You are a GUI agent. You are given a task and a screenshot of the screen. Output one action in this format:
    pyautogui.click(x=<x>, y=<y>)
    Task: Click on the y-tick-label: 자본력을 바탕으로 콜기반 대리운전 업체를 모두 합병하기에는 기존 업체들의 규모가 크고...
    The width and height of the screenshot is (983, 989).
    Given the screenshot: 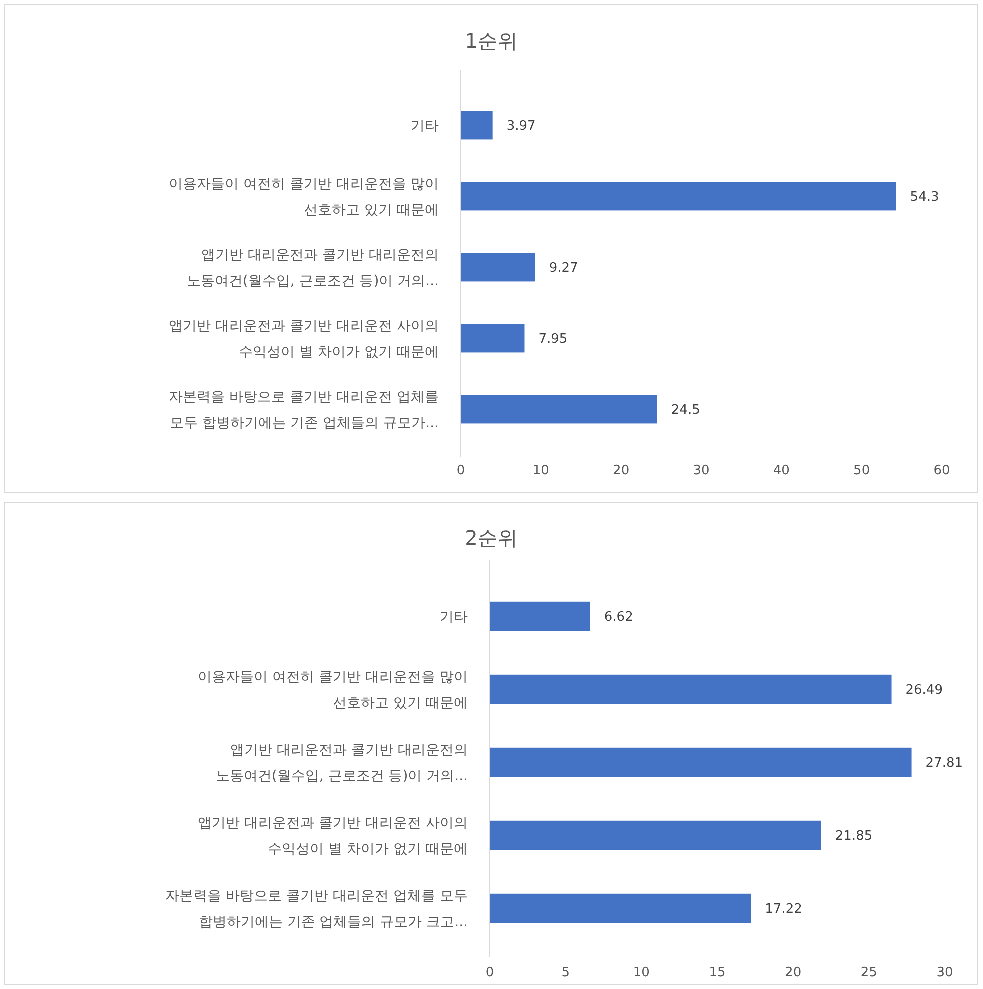 What is the action you would take?
    pyautogui.click(x=317, y=909)
    